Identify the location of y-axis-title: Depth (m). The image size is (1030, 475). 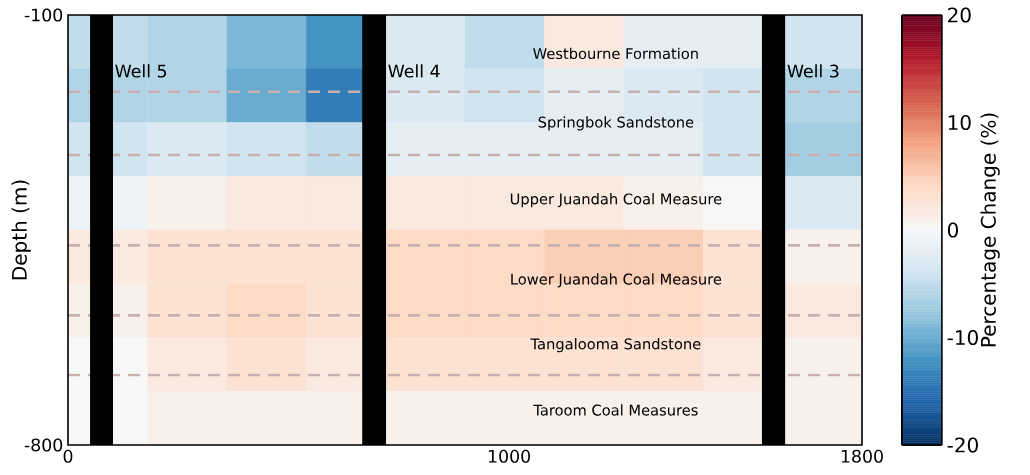
(21, 230).